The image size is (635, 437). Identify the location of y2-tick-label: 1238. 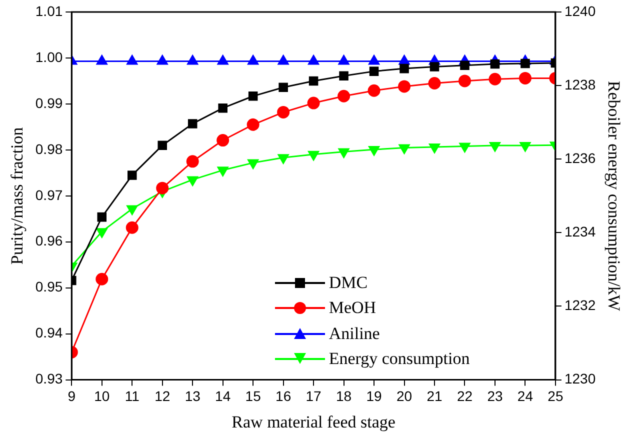
(580, 84).